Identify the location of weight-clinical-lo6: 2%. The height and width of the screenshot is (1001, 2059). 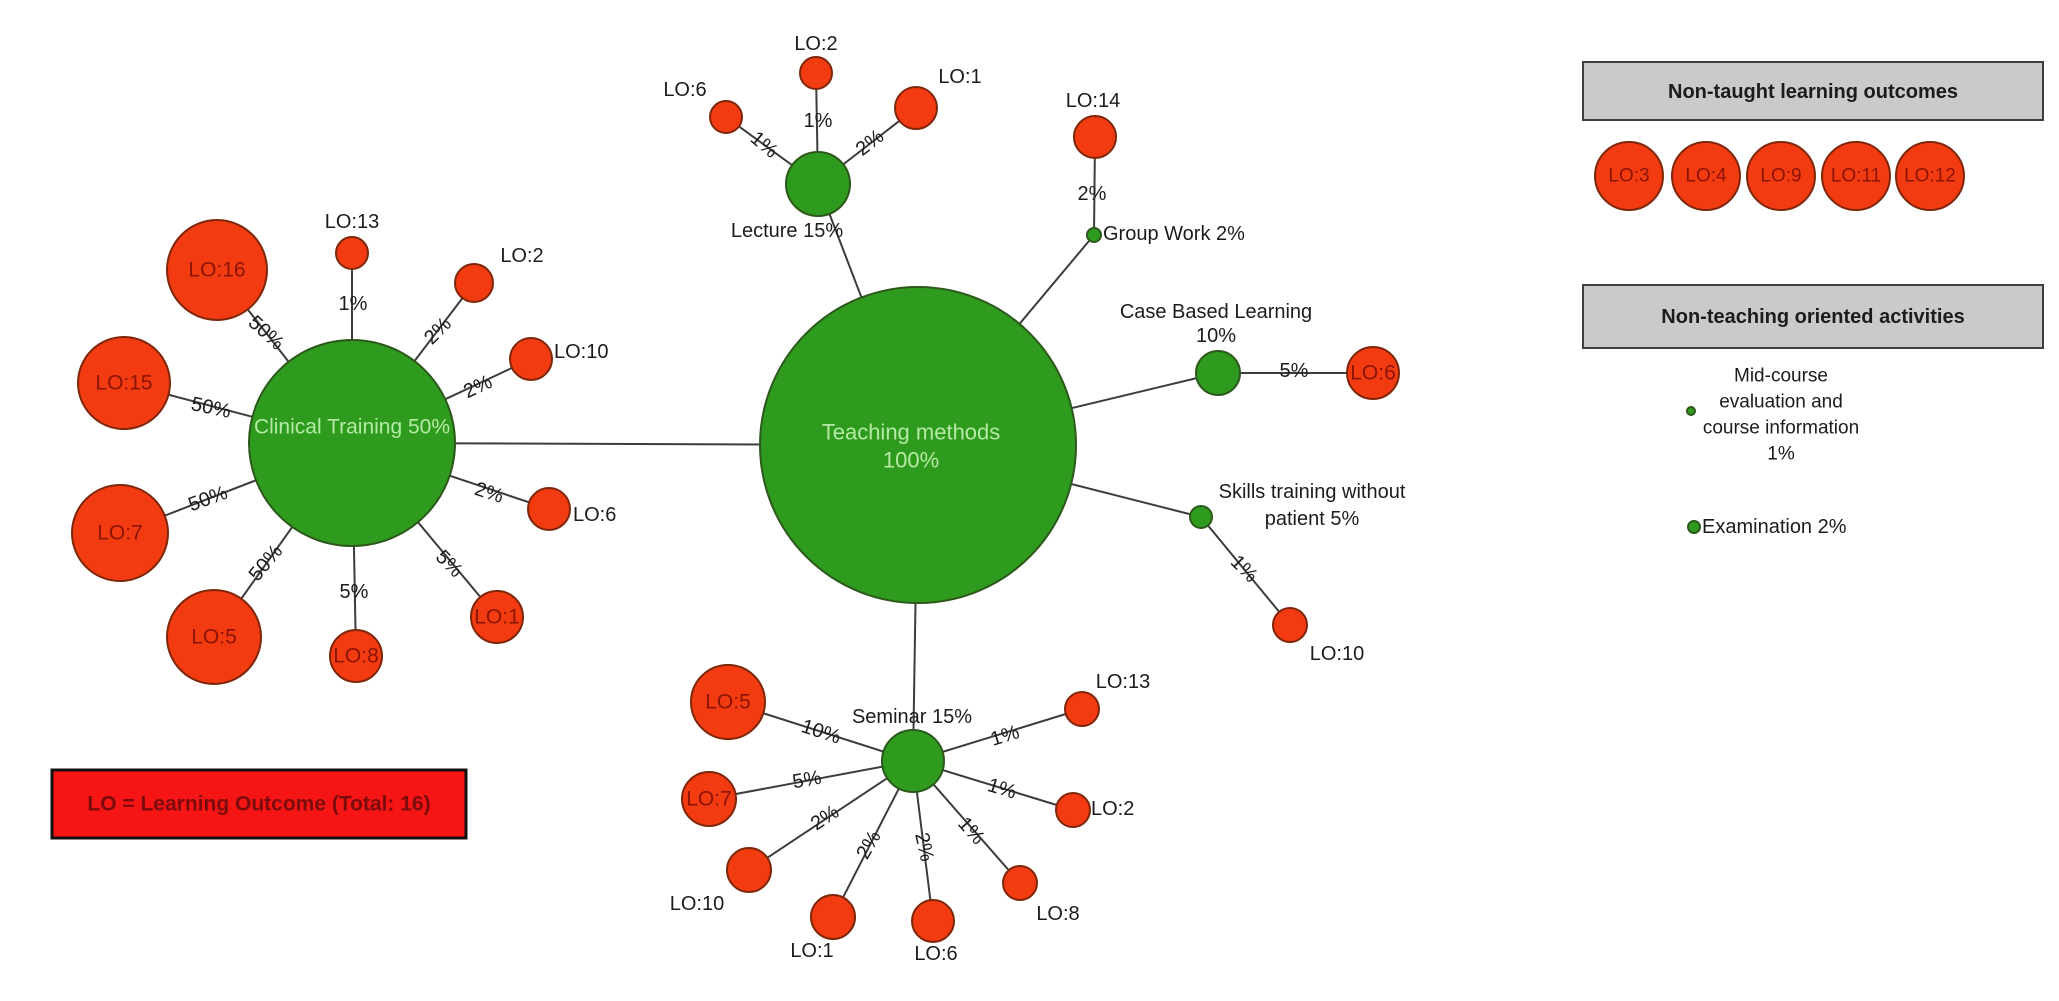
(489, 493).